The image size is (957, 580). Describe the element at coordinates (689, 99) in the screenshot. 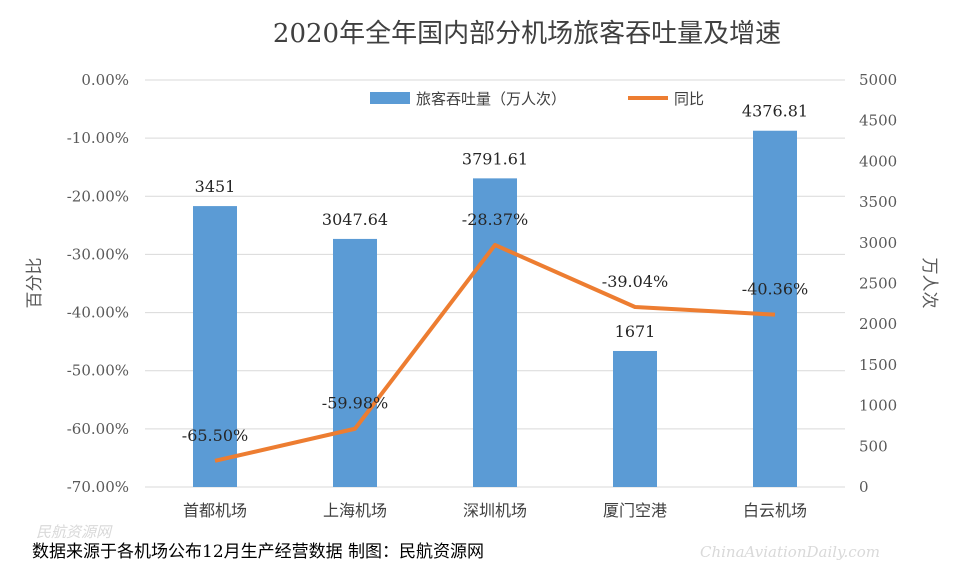

I see `legend-line-label: 同比` at that location.